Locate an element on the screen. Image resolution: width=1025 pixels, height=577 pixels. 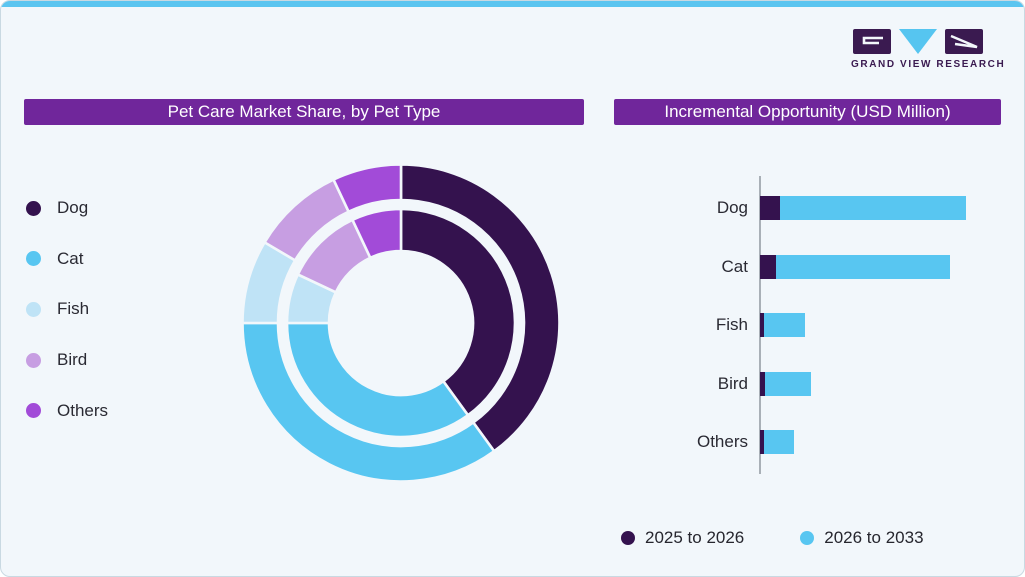
gvr-logo-text: GRAND VIEW RESEARCH is located at coordinates (928, 64).